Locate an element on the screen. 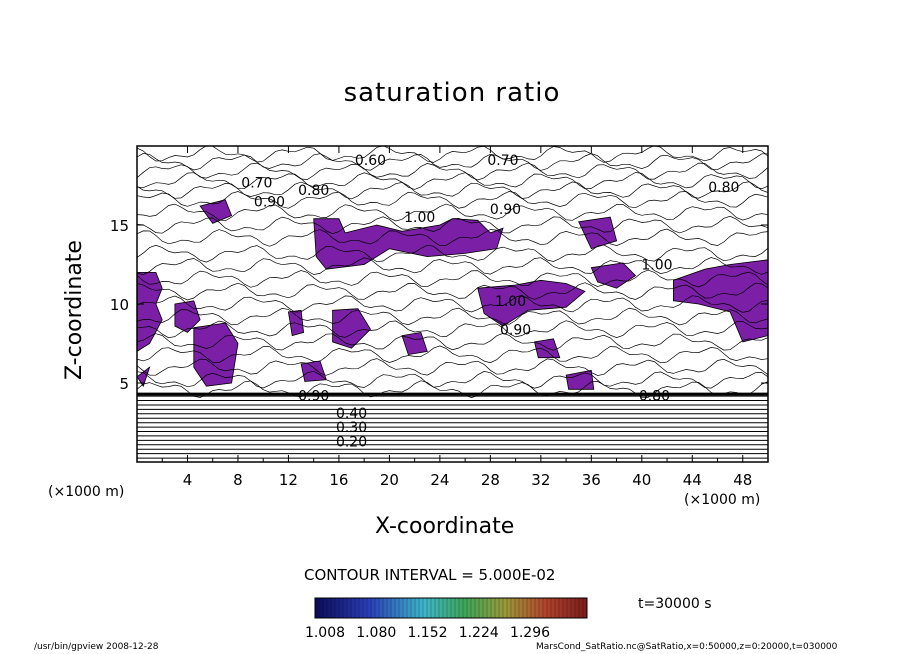 The height and width of the screenshot is (654, 904). x-tick-label: 24 is located at coordinates (439, 480).